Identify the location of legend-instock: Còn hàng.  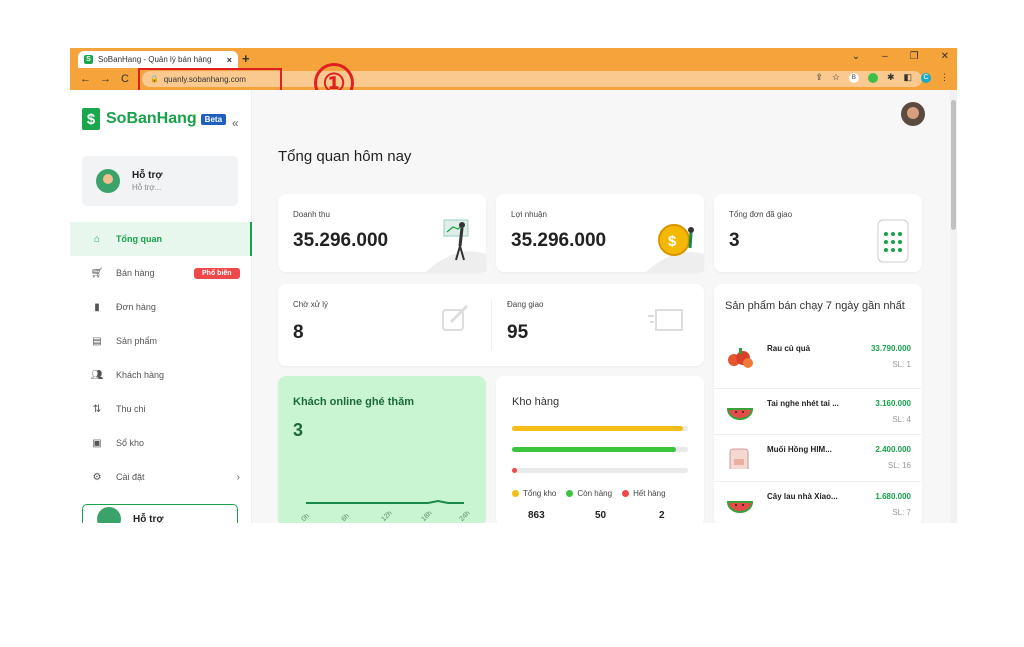
(589, 493).